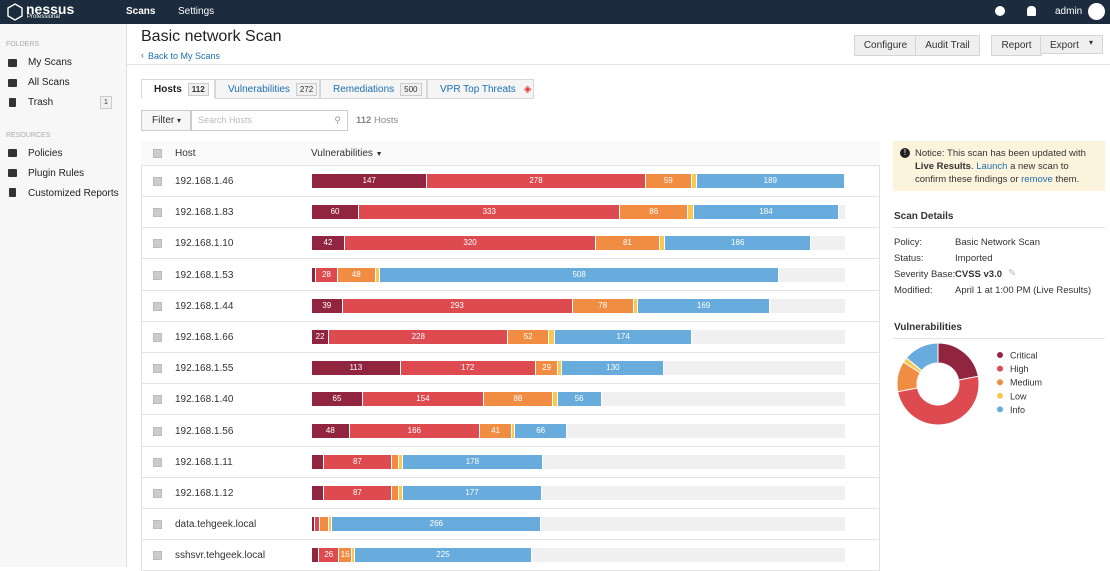 The height and width of the screenshot is (571, 1110). I want to click on bar-label: 113, so click(356, 368).